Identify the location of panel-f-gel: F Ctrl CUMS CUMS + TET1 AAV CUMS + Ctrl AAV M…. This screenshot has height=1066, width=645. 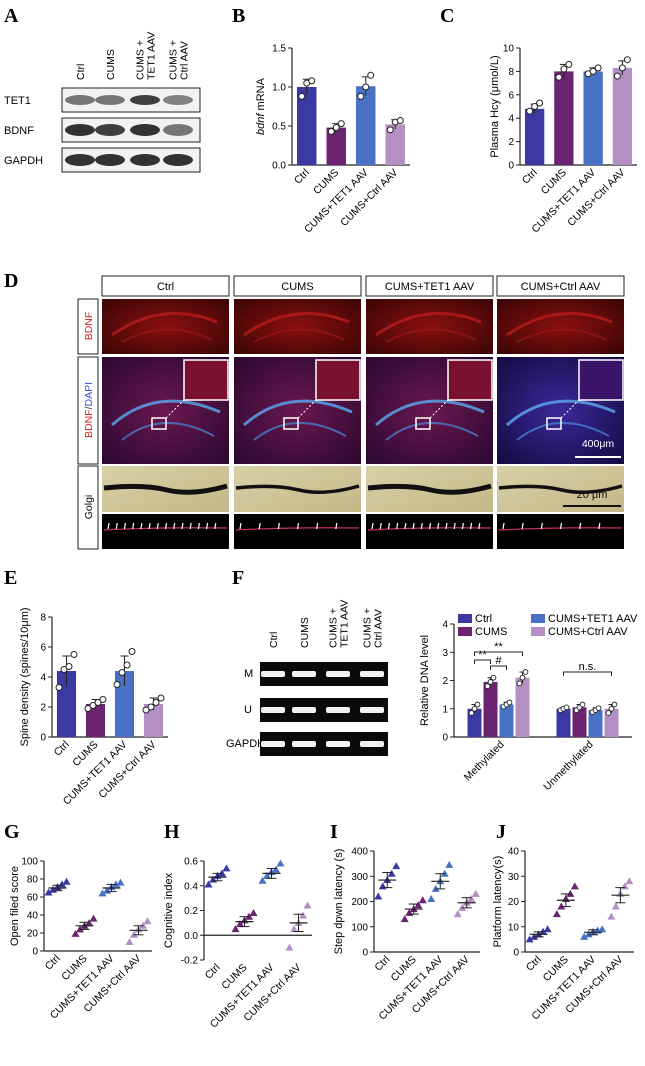
(307, 661).